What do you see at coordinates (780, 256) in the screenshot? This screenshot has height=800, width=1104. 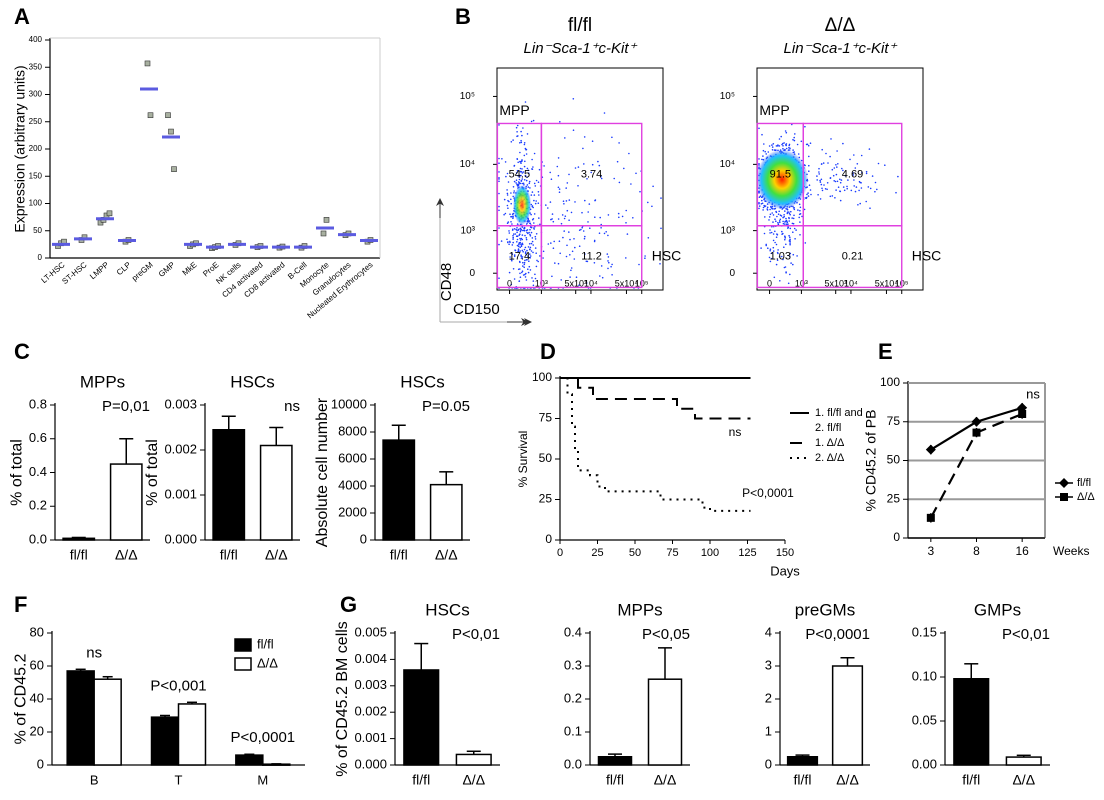 I see `gate-percentage: 1.03` at bounding box center [780, 256].